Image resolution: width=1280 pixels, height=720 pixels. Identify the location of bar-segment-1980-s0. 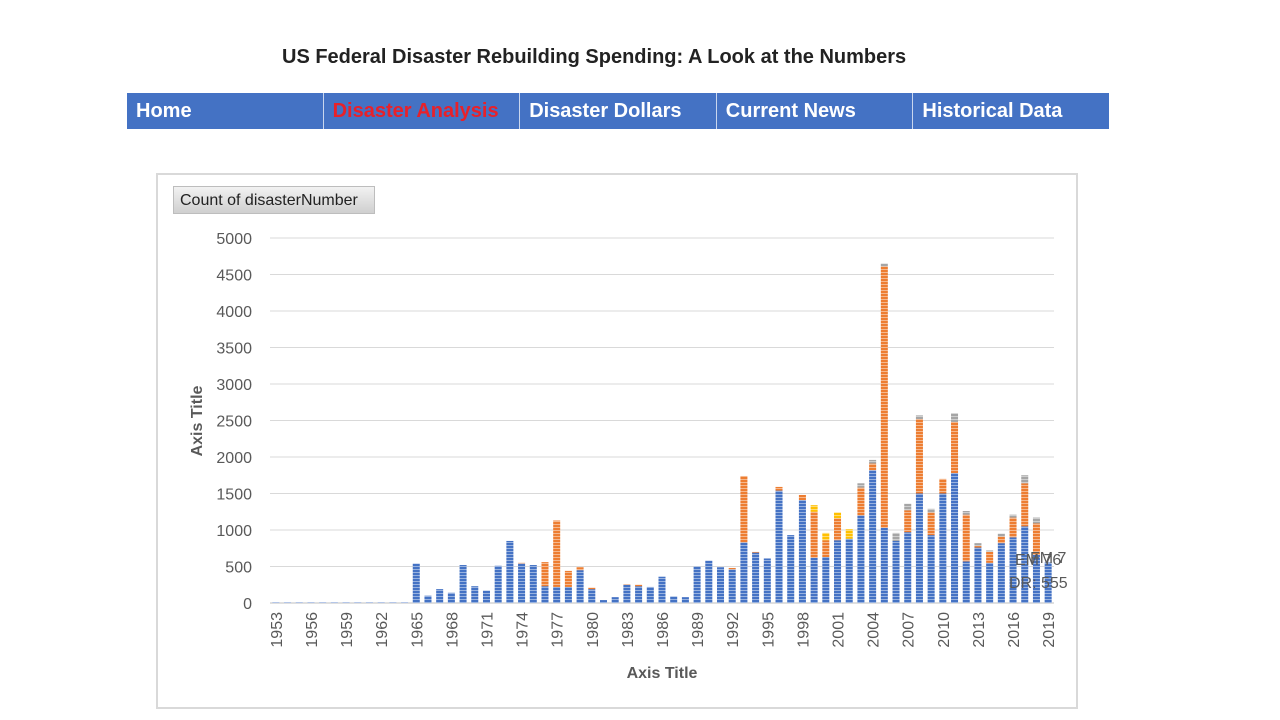
(592, 596).